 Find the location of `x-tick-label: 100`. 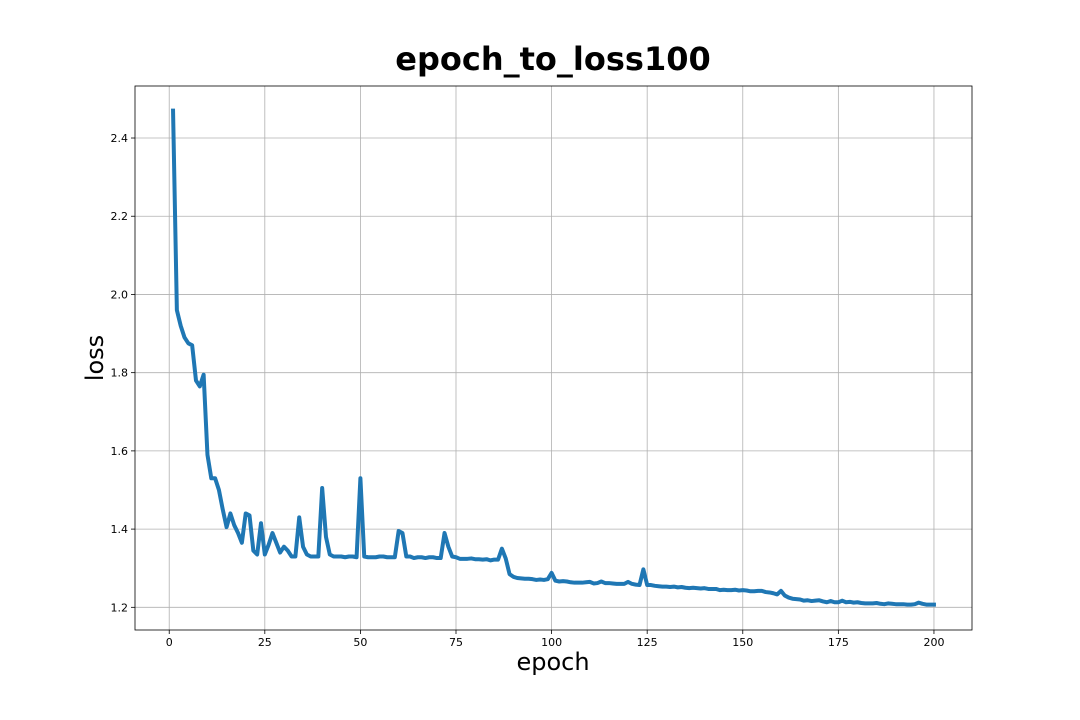

x-tick-label: 100 is located at coordinates (551, 642).